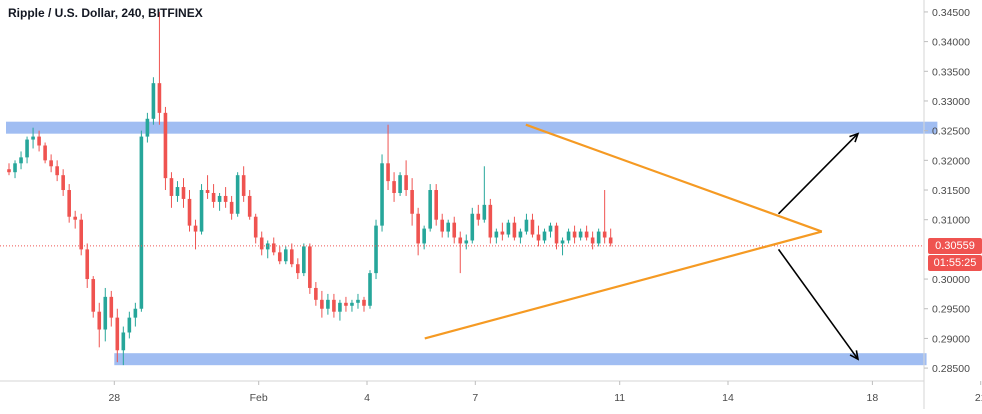 The height and width of the screenshot is (414, 982). I want to click on y-tick-label: 0.31500, so click(951, 191).